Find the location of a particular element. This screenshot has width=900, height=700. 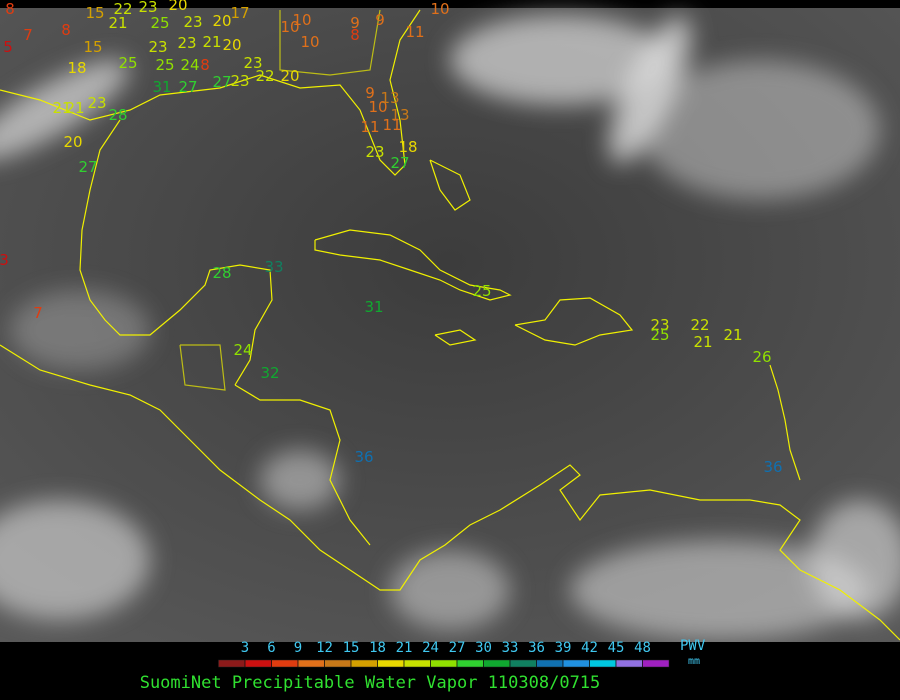

station-value: 32 is located at coordinates (269, 373).